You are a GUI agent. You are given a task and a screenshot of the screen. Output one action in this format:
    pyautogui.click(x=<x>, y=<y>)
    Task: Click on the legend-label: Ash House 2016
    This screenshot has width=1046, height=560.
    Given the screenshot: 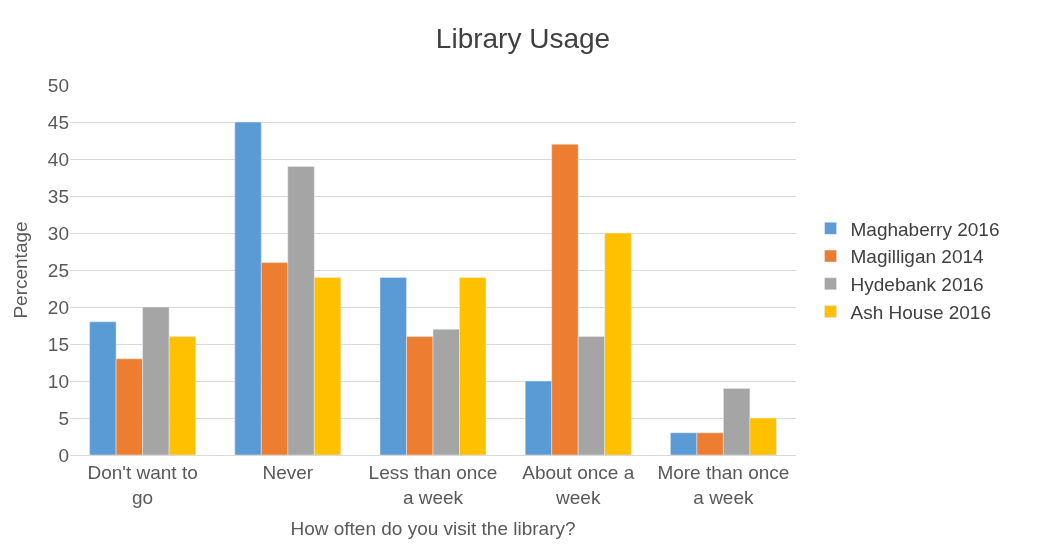 What is the action you would take?
    pyautogui.click(x=921, y=312)
    